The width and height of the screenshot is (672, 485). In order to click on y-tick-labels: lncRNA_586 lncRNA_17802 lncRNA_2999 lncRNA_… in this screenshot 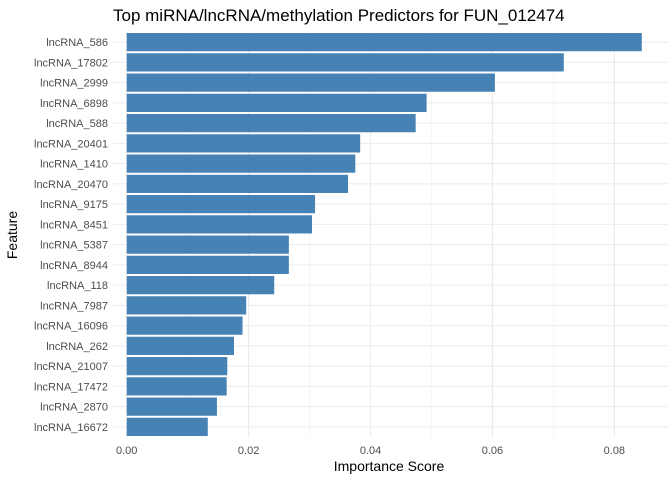, I will do `click(71, 235)`.